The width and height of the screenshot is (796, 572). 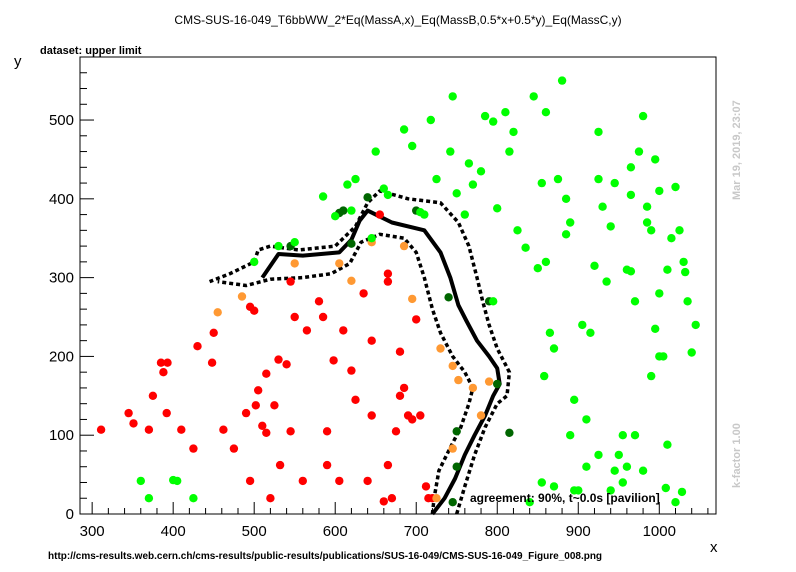 What do you see at coordinates (18, 61) in the screenshot?
I see `y-axis-label: y` at bounding box center [18, 61].